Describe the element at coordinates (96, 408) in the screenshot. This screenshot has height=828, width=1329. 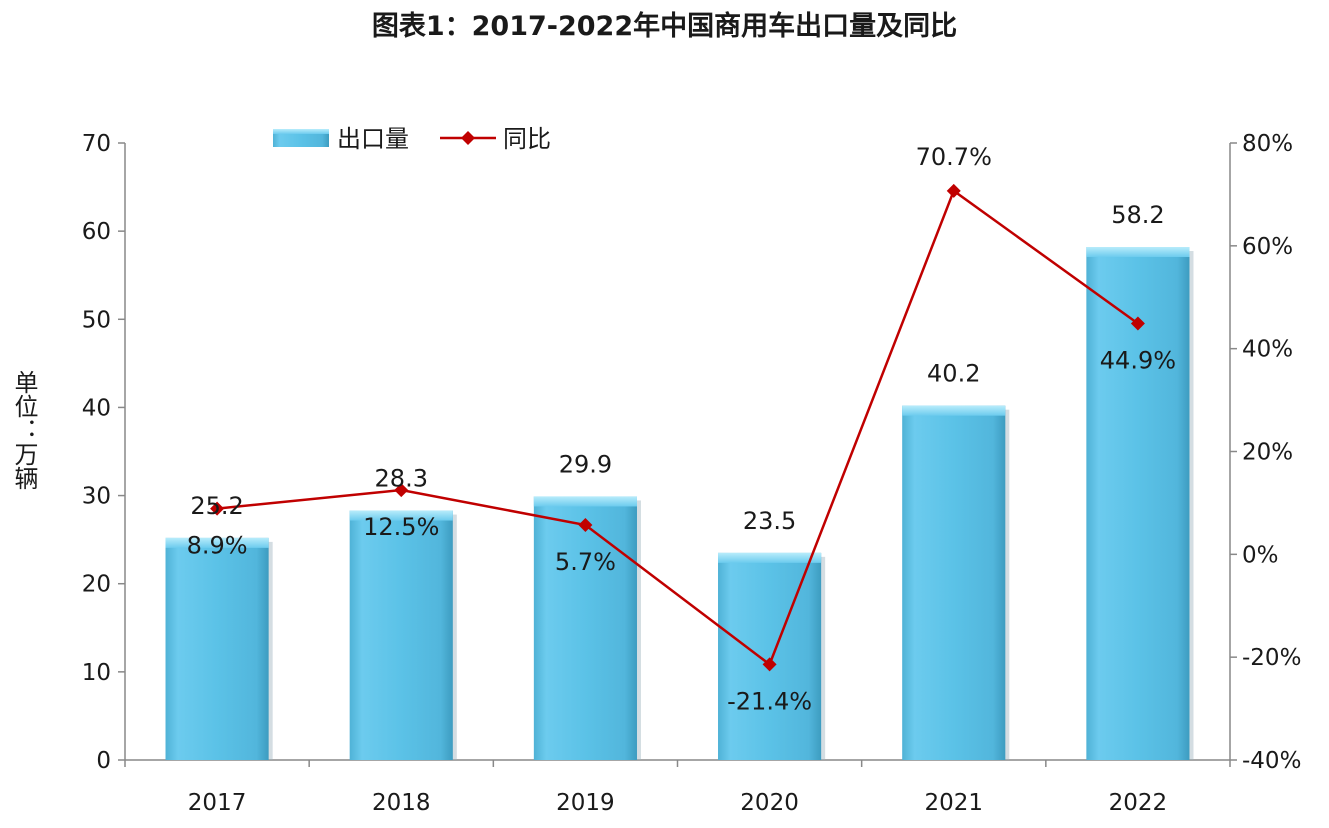
I see `left-tick-label: 40` at that location.